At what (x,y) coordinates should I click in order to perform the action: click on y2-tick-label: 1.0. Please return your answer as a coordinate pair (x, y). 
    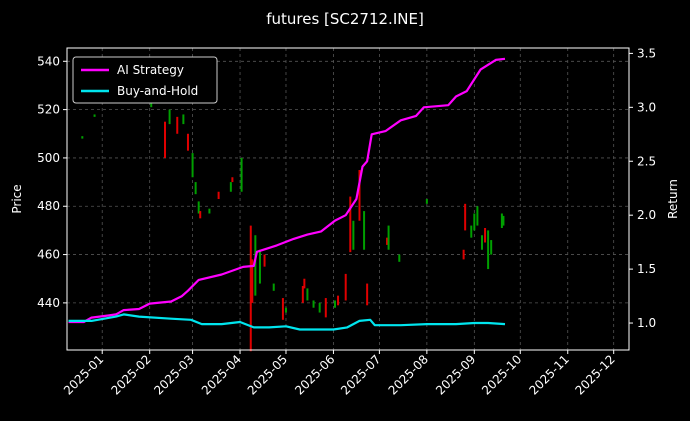
    Looking at the image, I should click on (646, 323).